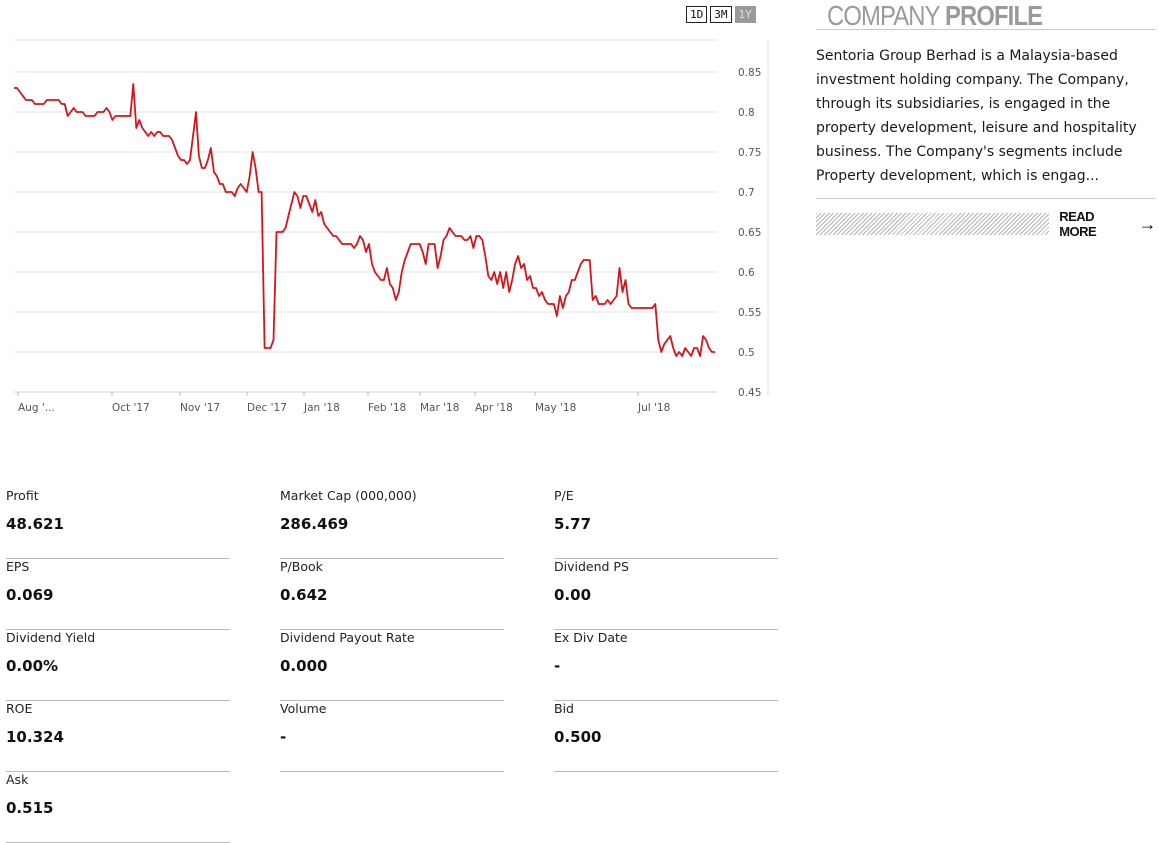 This screenshot has height=843, width=1159. I want to click on y-tick-label: 0.7, so click(746, 193).